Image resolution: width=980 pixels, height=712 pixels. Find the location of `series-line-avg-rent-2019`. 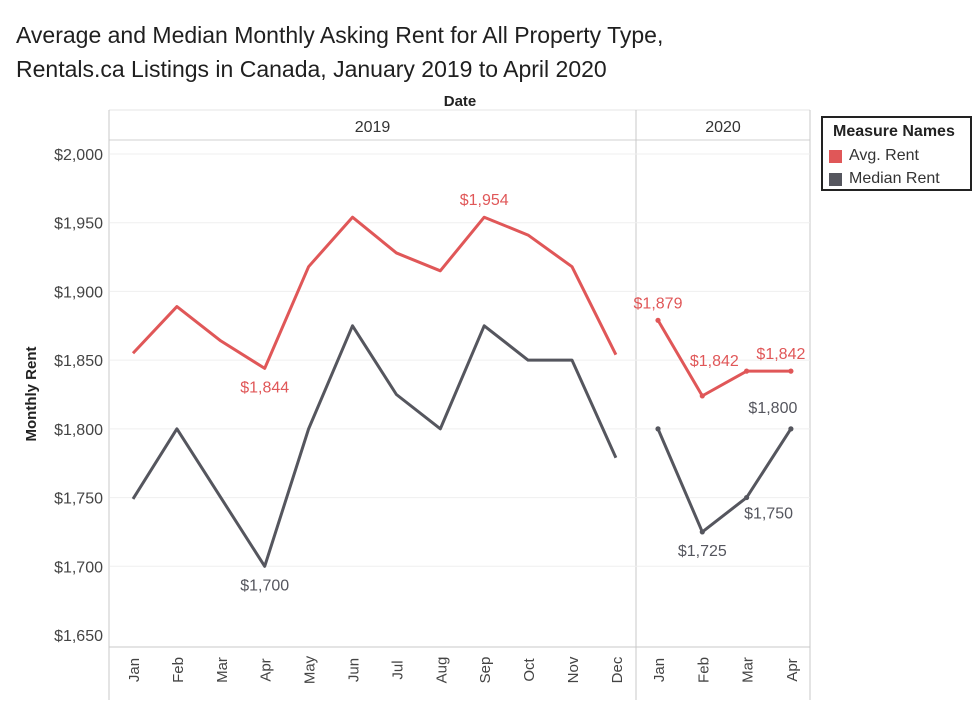

series-line-avg-rent-2019 is located at coordinates (374, 292).